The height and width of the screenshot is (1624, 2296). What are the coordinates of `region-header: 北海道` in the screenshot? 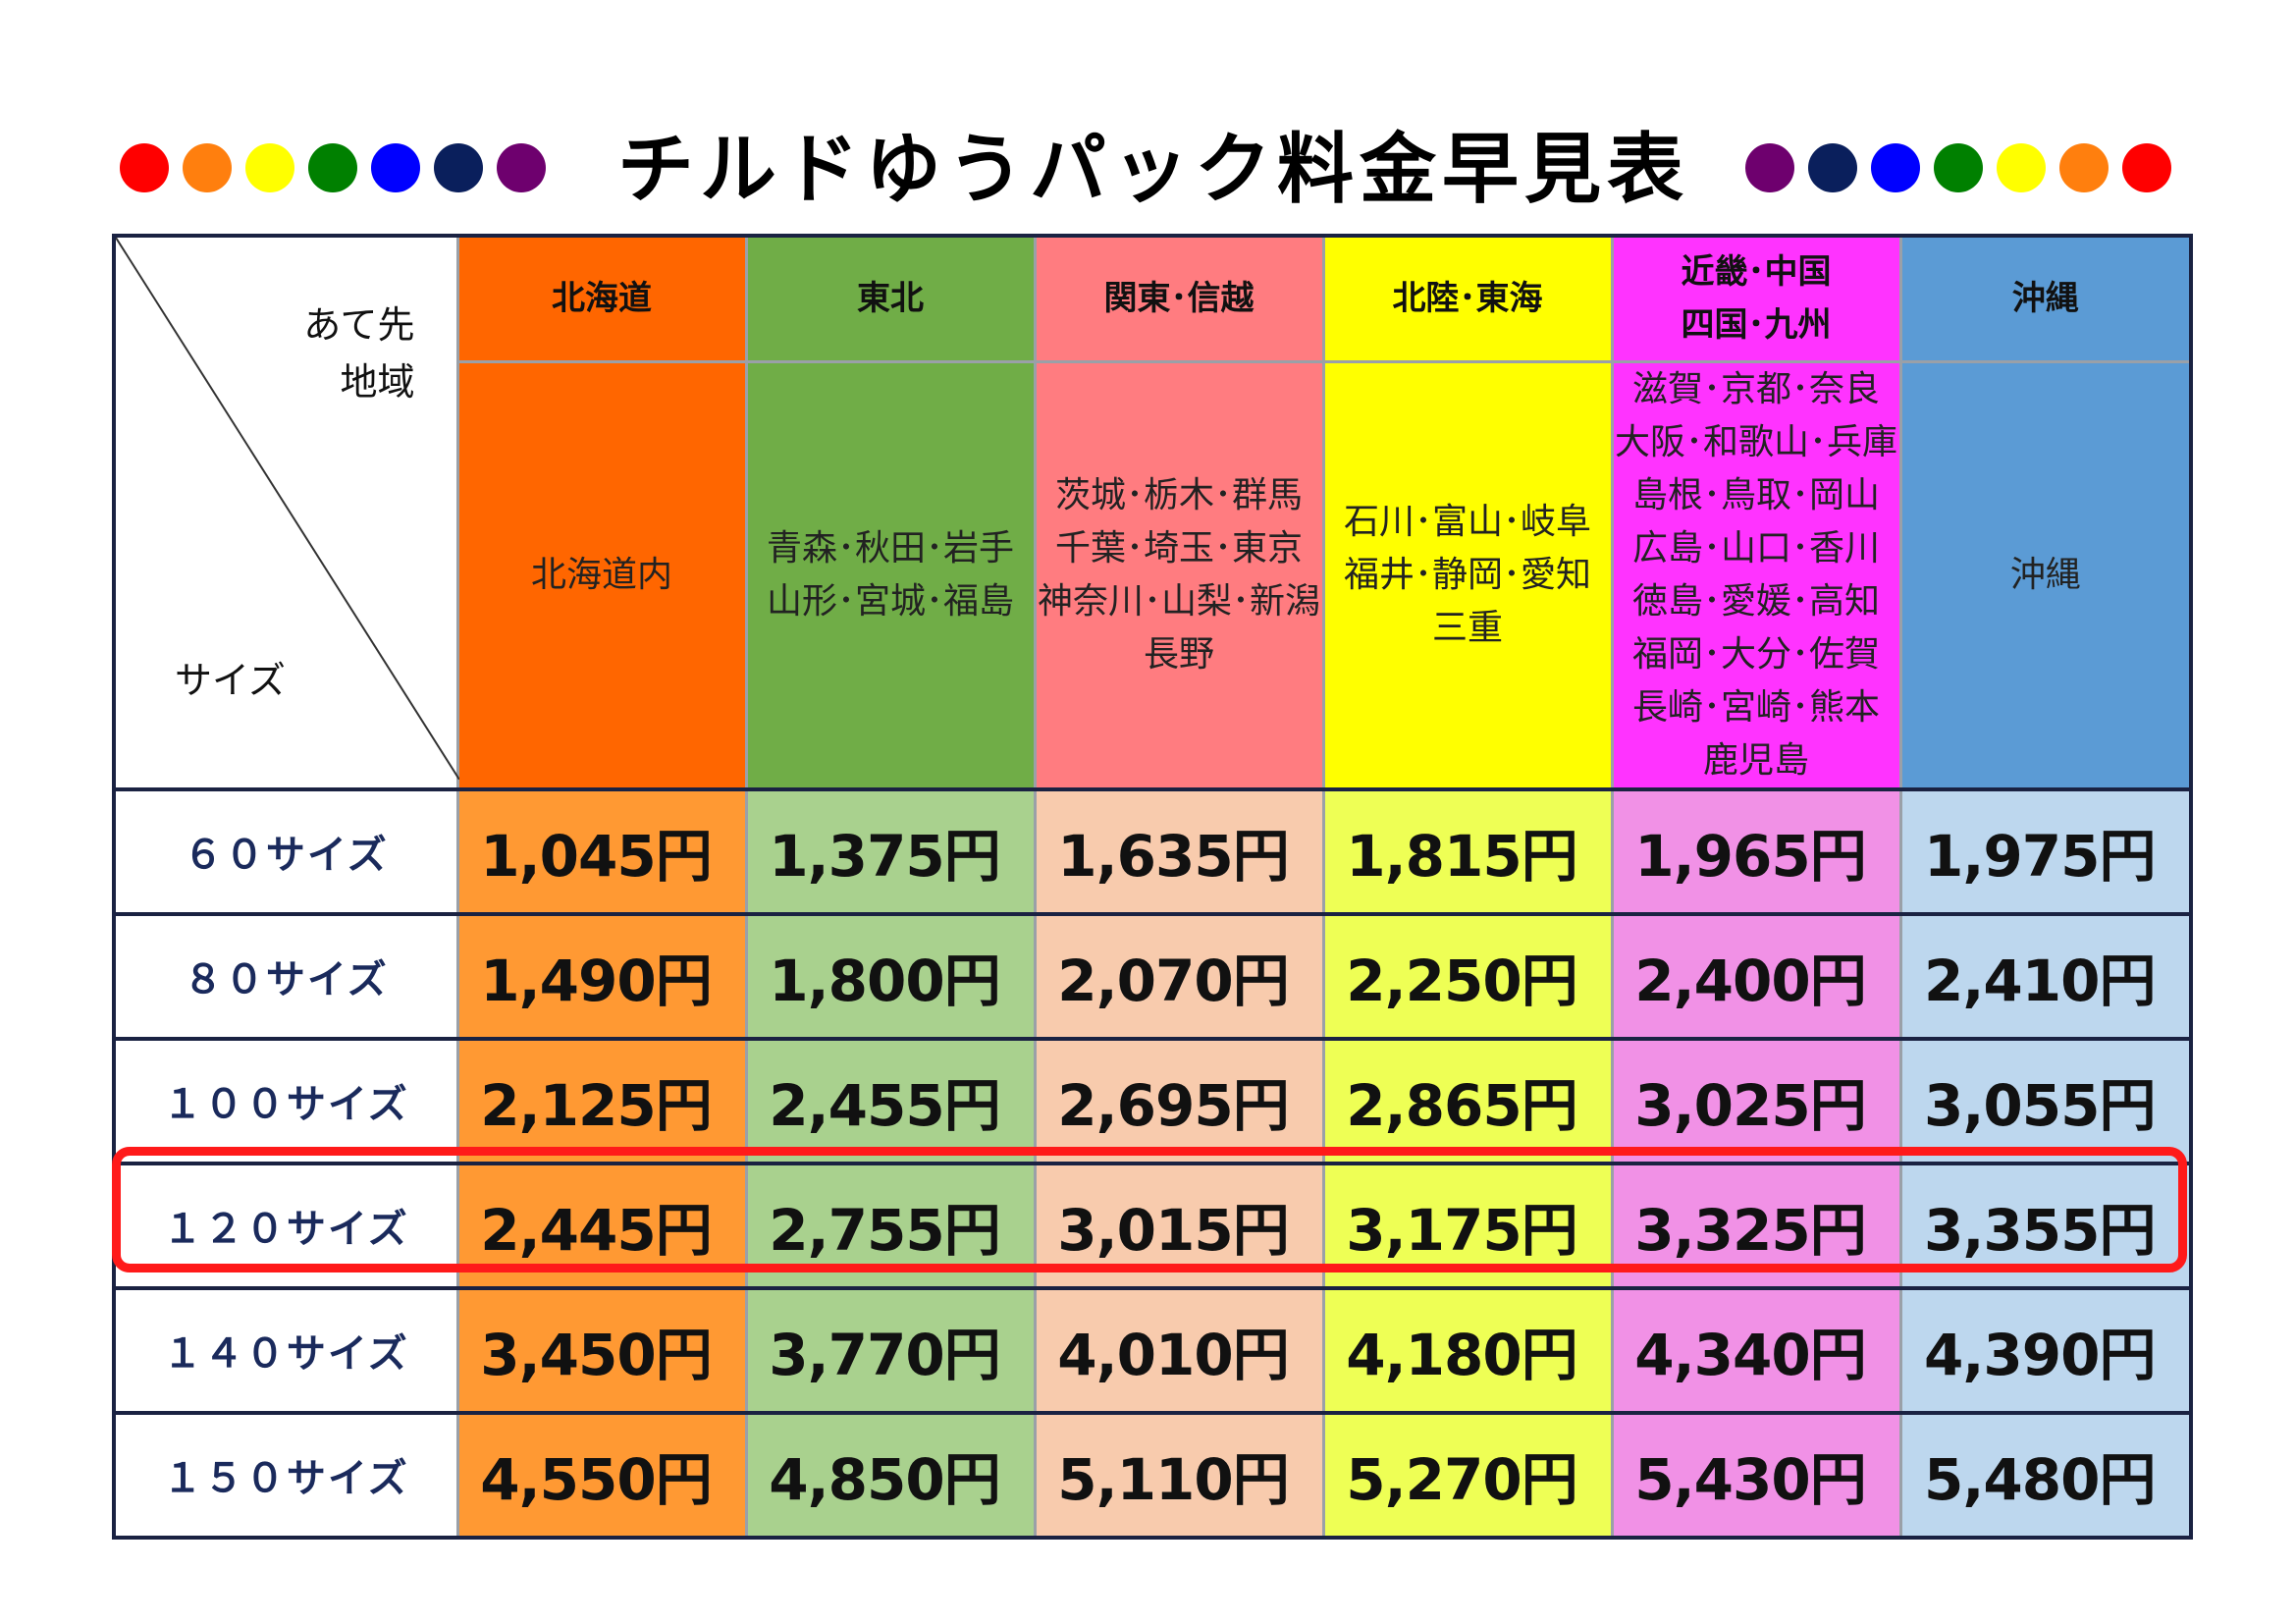 It's located at (601, 299).